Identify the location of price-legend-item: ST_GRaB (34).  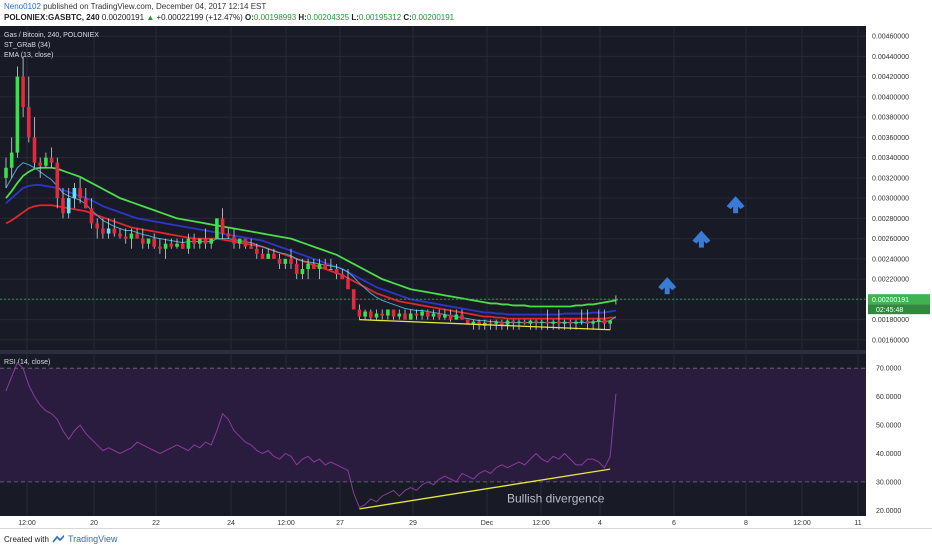
(27, 45).